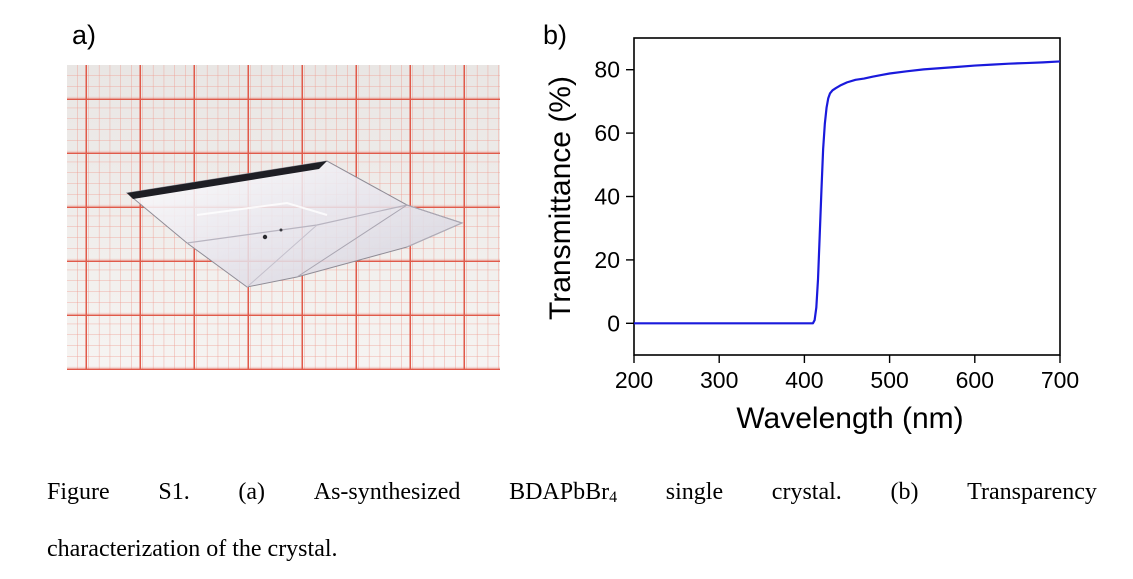  I want to click on y-tick-label: 20, so click(607, 260).